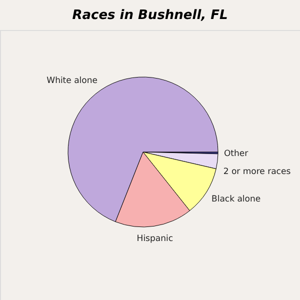  Describe the element at coordinates (72, 81) in the screenshot. I see `slice-label: White alone` at that location.